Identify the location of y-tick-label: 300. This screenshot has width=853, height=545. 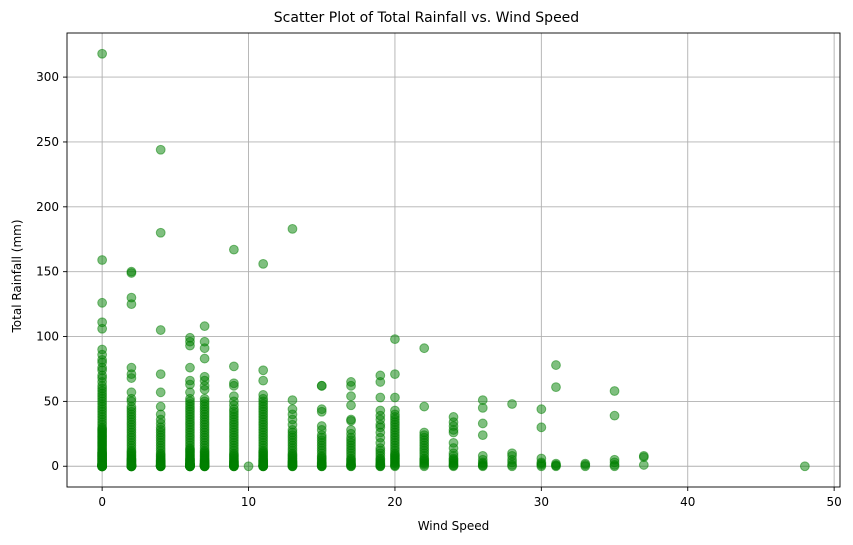
(47, 77).